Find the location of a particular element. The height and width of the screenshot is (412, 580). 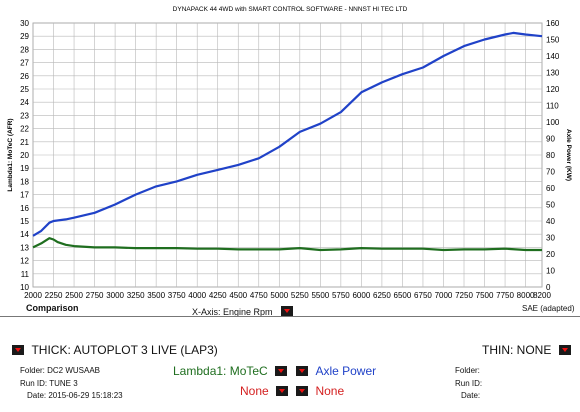

y-left-tick-label: 27 is located at coordinates (24, 63).